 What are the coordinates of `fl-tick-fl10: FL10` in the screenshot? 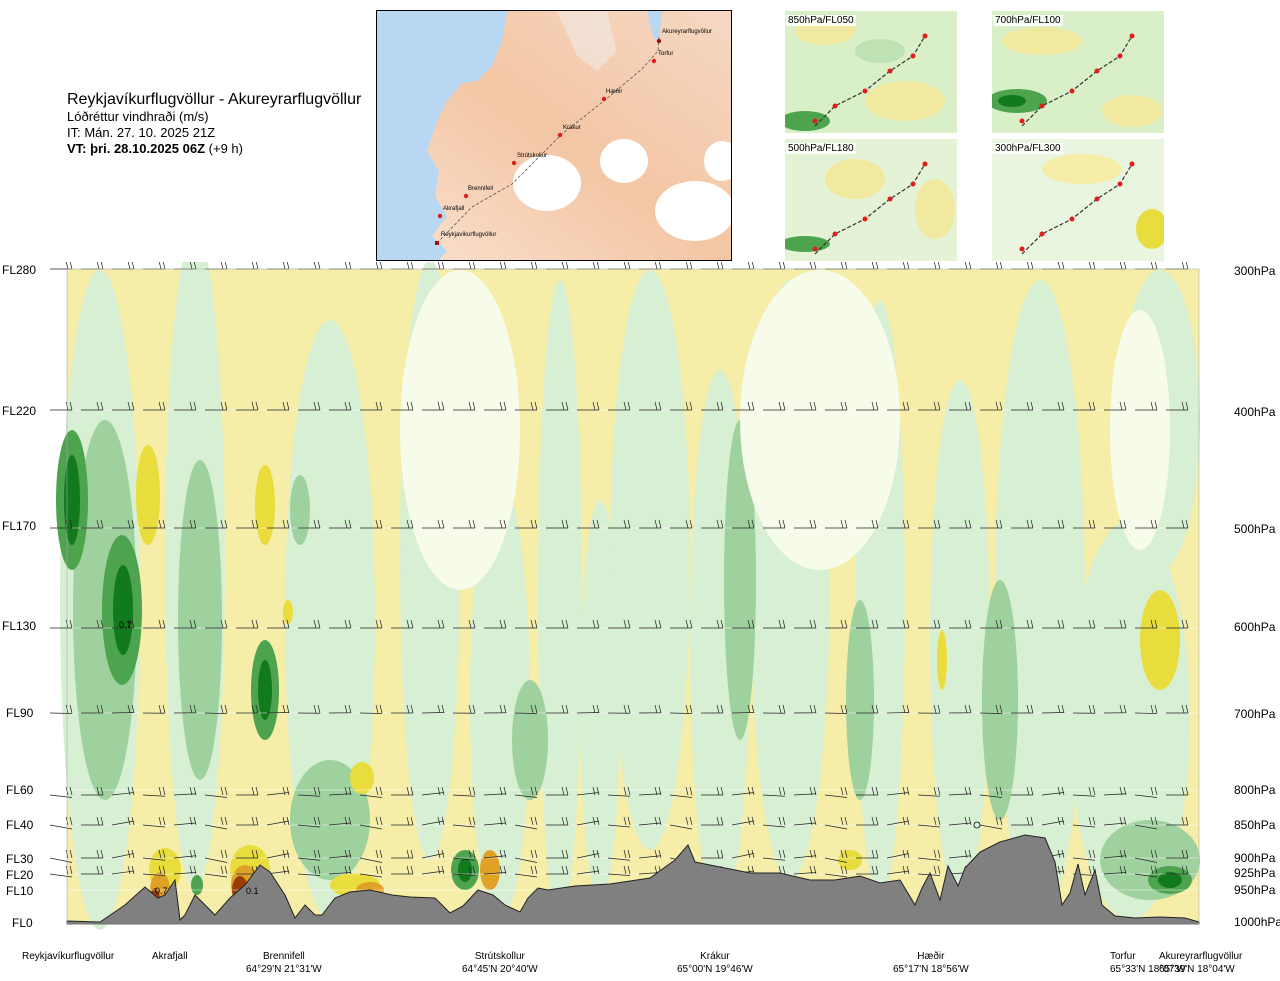 It's located at (20, 891).